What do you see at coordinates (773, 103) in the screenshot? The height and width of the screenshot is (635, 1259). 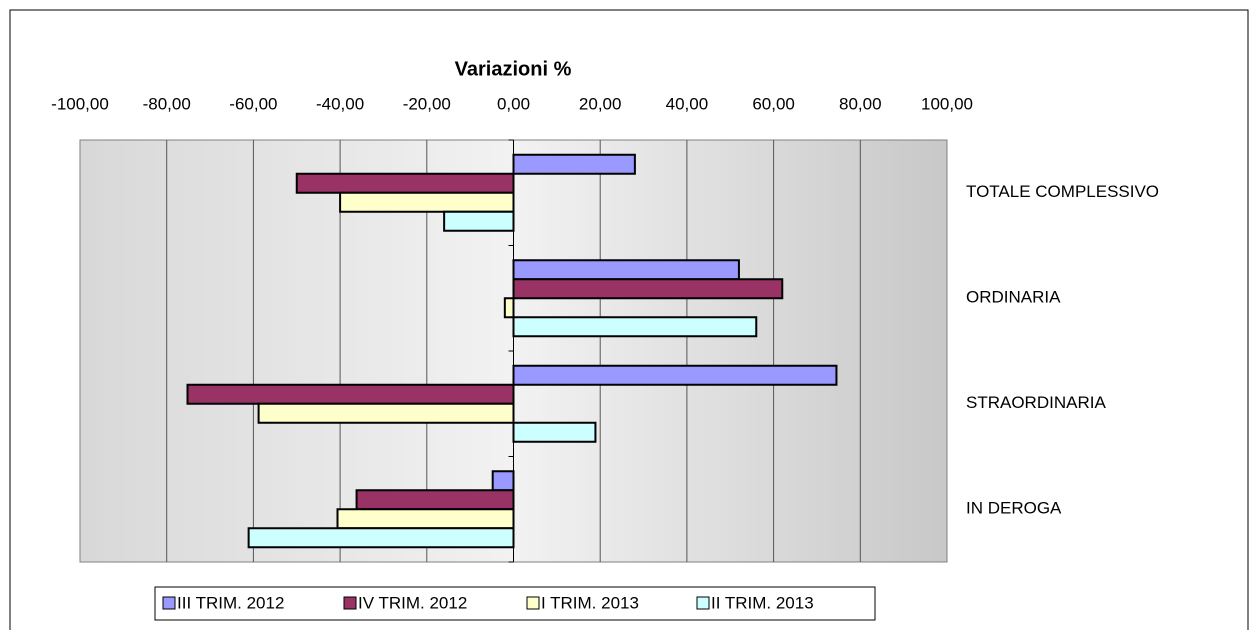 I see `x-tick-label: 60,00` at bounding box center [773, 103].